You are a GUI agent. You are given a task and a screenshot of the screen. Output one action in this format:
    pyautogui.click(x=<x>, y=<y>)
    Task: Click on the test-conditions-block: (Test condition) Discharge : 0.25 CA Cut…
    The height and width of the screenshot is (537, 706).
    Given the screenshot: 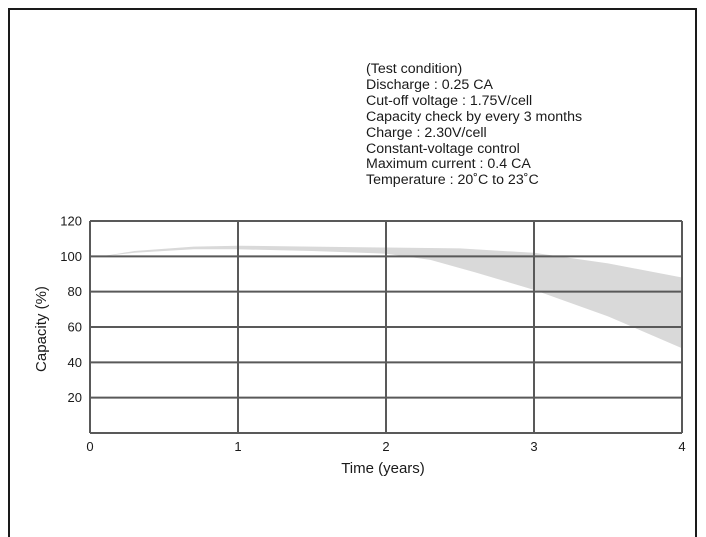 What is the action you would take?
    pyautogui.click(x=474, y=125)
    